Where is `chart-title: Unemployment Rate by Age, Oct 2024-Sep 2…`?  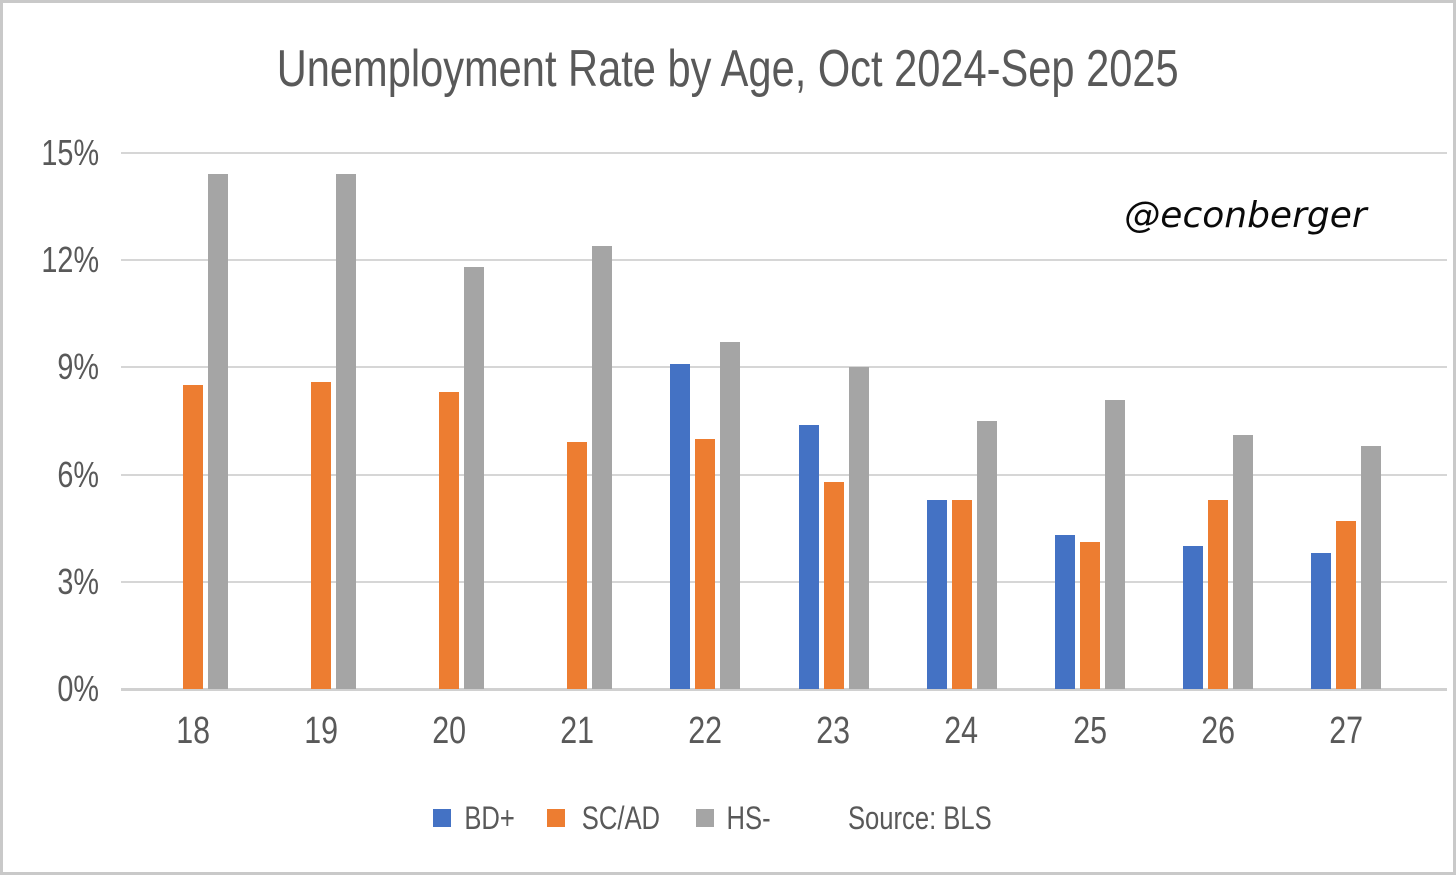
chart-title: Unemployment Rate by Age, Oct 2024-Sep 2… is located at coordinates (728, 69).